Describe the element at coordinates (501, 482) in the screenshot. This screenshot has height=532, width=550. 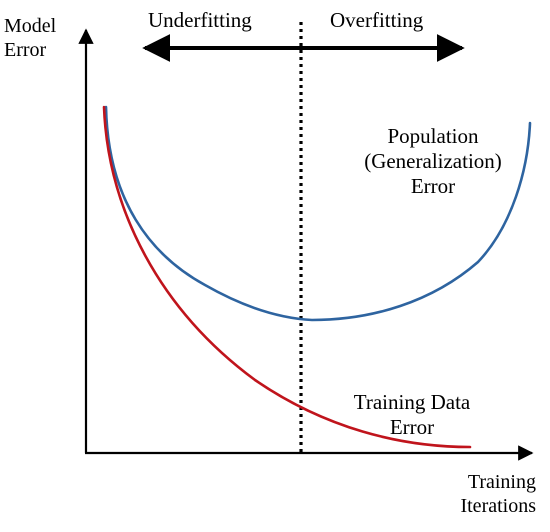
I see `x-axis-label-line1: Training` at that location.